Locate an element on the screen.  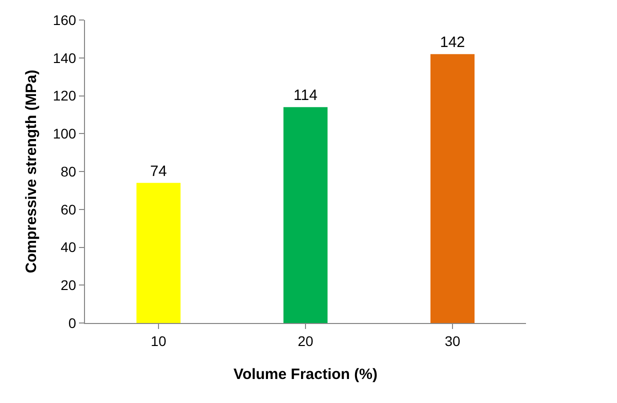
y-tick-label: 120 is located at coordinates (64, 96).